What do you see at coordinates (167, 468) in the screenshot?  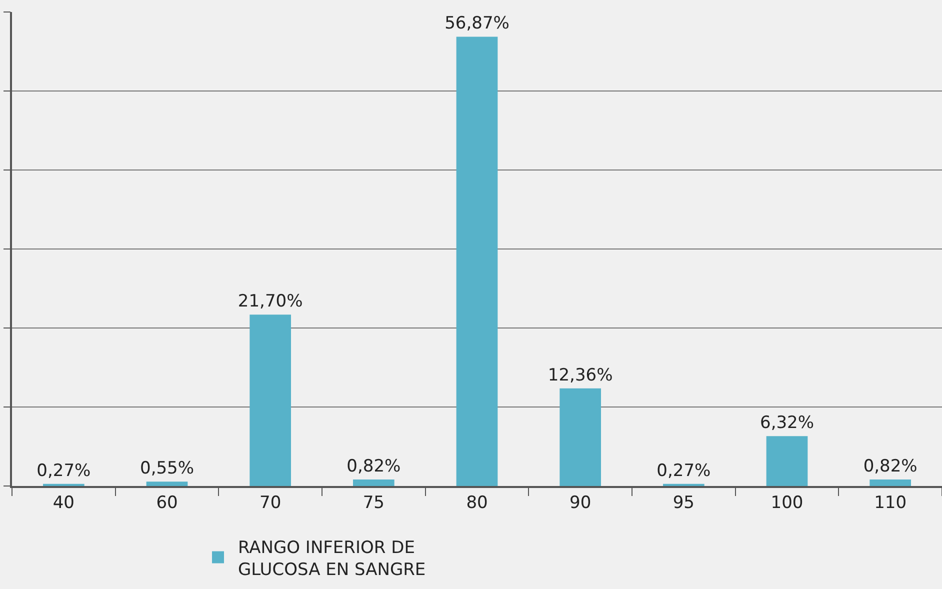 I see `data-label: 0,55%` at bounding box center [167, 468].